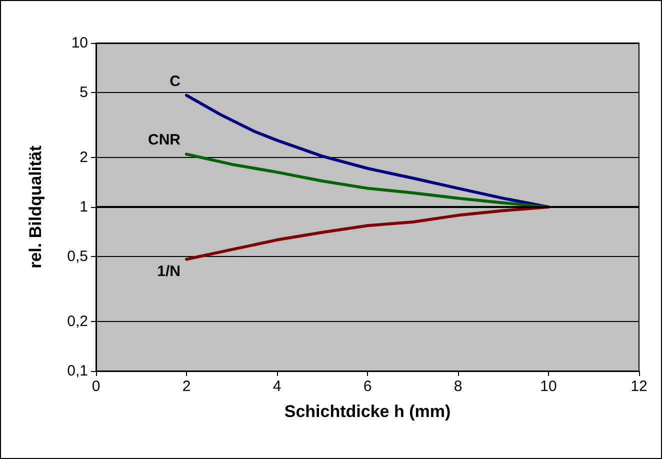 The width and height of the screenshot is (662, 459). What do you see at coordinates (168, 271) in the screenshot?
I see `series-label: 1/N` at bounding box center [168, 271].